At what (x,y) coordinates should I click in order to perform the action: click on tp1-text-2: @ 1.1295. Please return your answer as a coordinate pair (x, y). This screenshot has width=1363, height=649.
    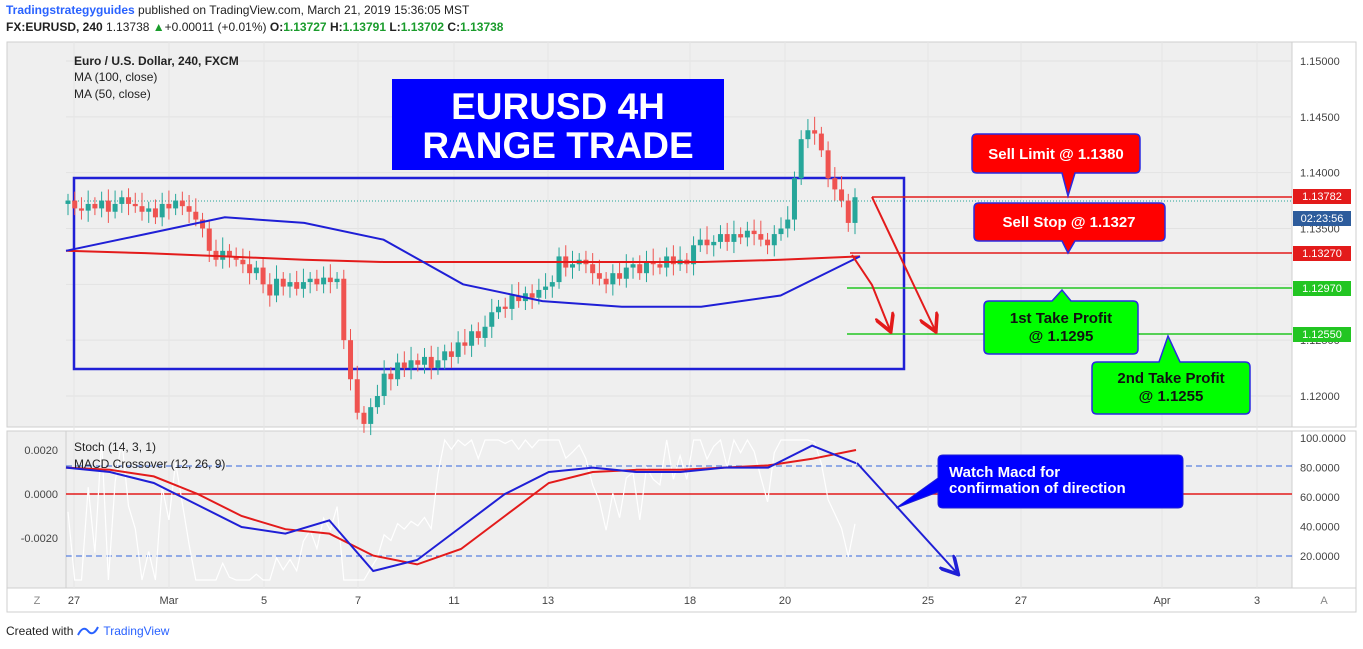
    Looking at the image, I should click on (1061, 336).